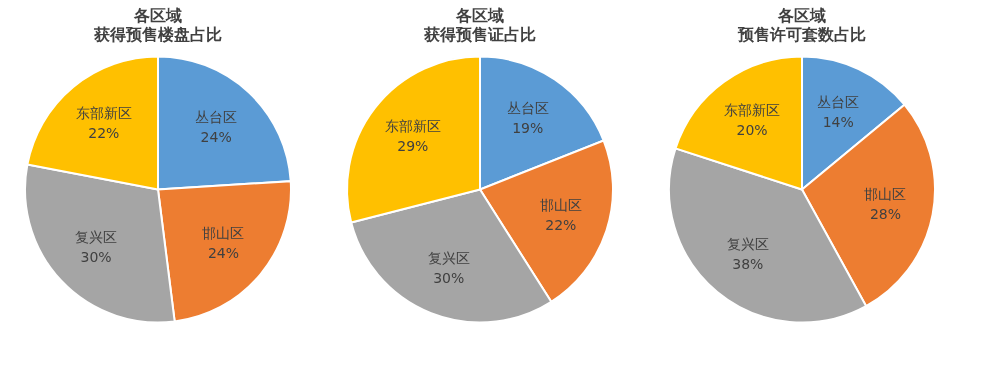  I want to click on data-label: 28%, so click(885, 214).